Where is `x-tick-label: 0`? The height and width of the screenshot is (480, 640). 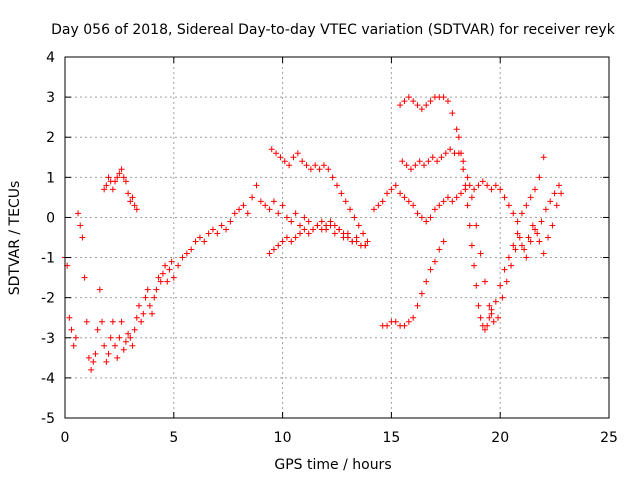
x-tick-label: 0 is located at coordinates (65, 438).